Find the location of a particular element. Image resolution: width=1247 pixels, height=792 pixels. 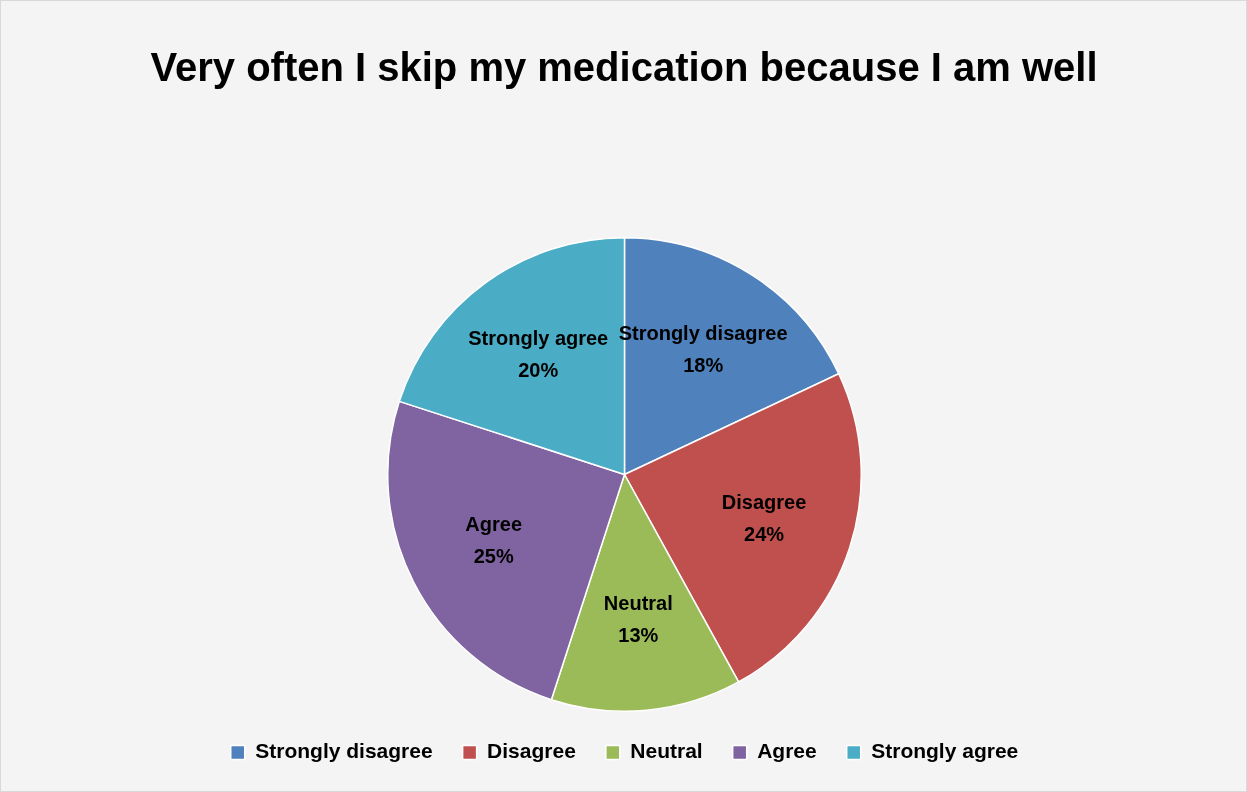

data-label: 25% is located at coordinates (493, 555).